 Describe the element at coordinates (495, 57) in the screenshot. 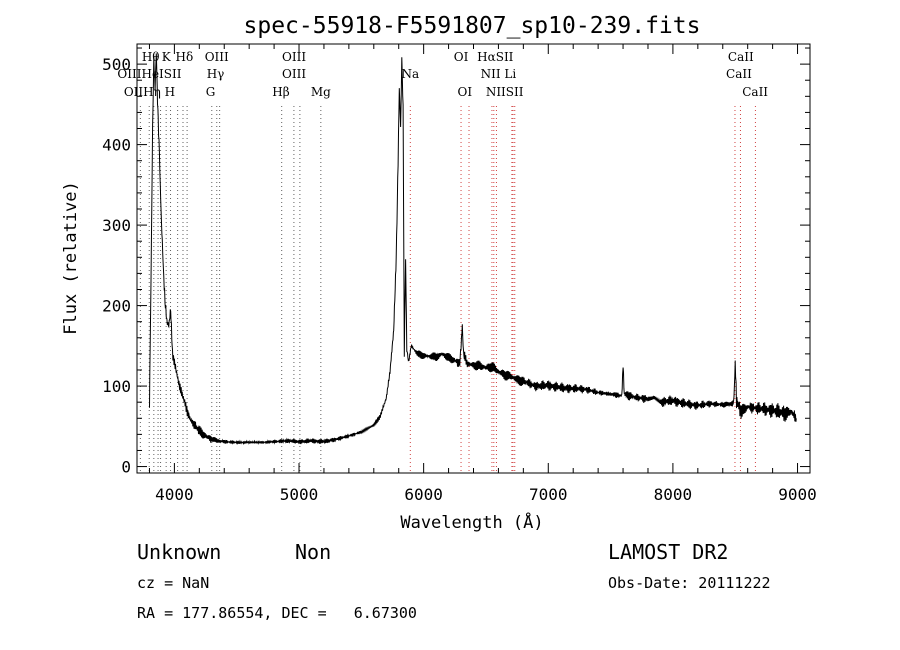

I see `line-label: HαSII` at that location.